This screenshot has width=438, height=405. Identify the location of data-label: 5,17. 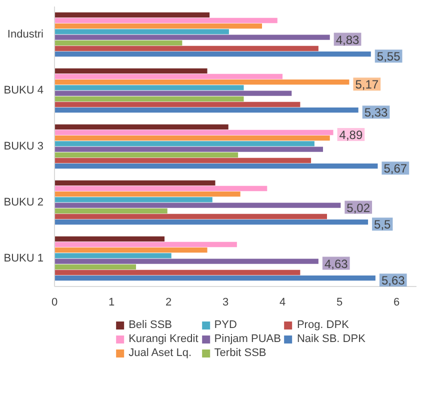
(367, 85).